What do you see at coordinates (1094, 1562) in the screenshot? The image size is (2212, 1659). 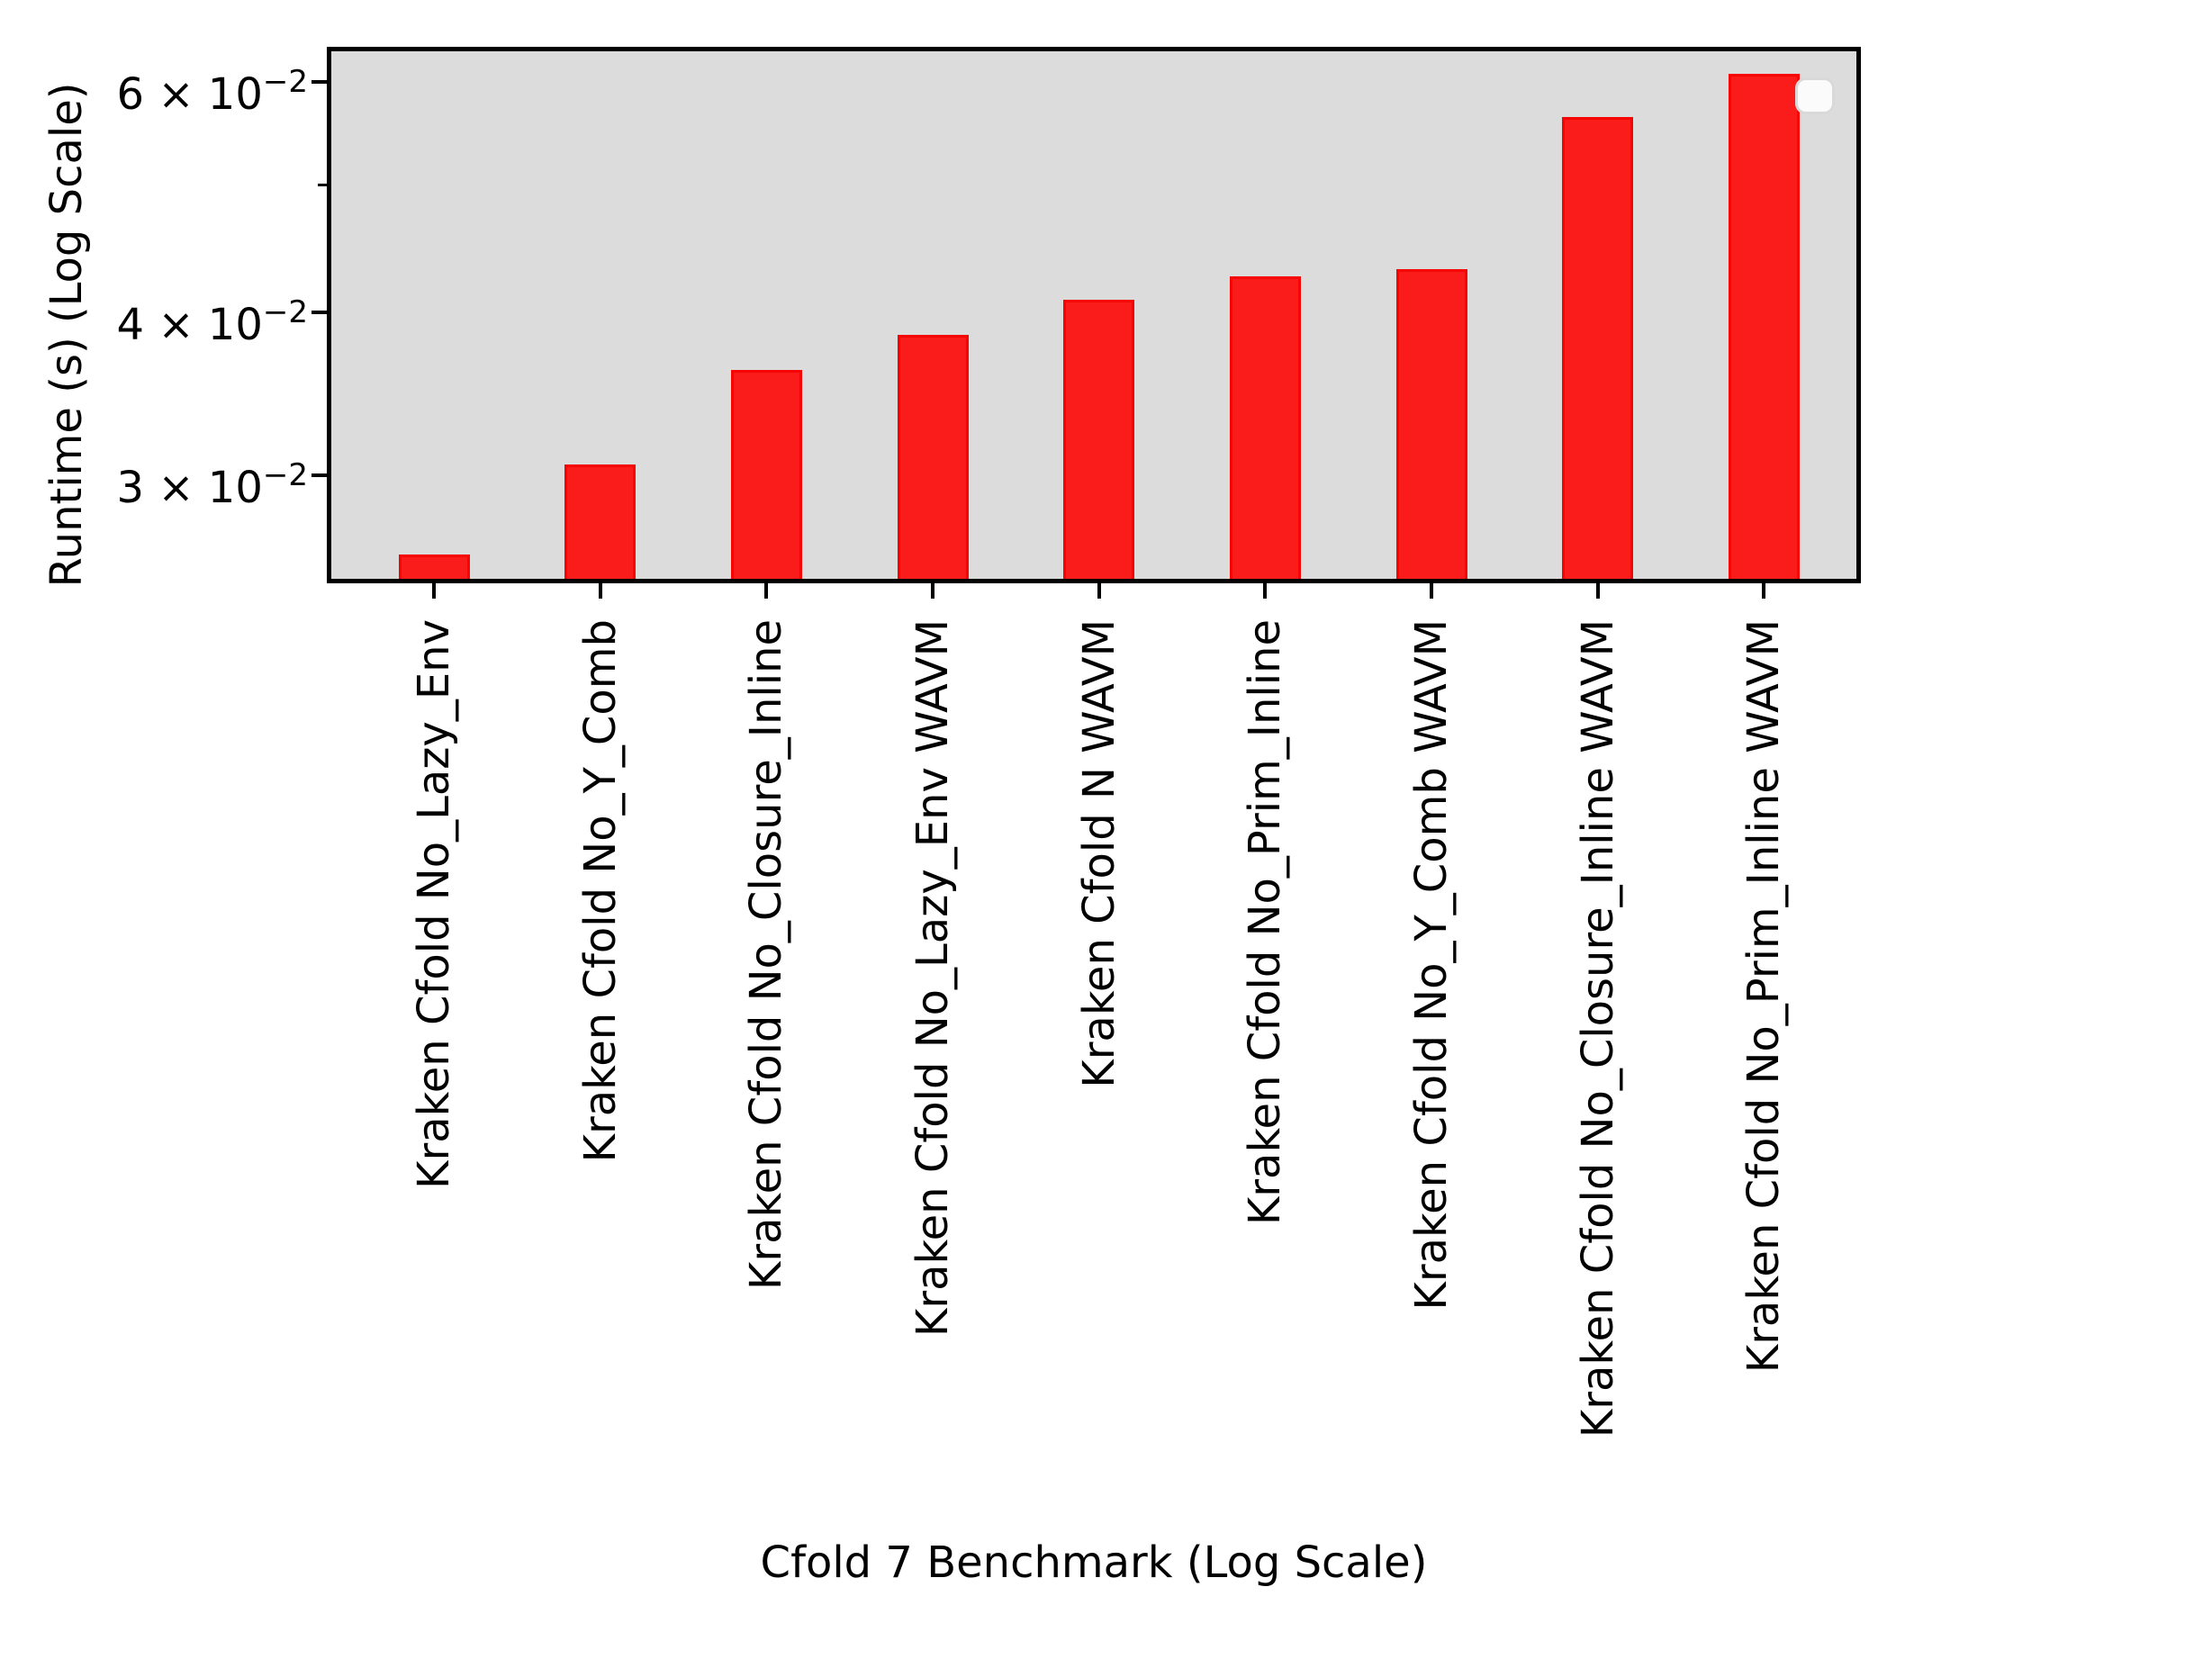 I see `x-axis-title: Cfold 7 Benchmark (Log Scale)` at bounding box center [1094, 1562].